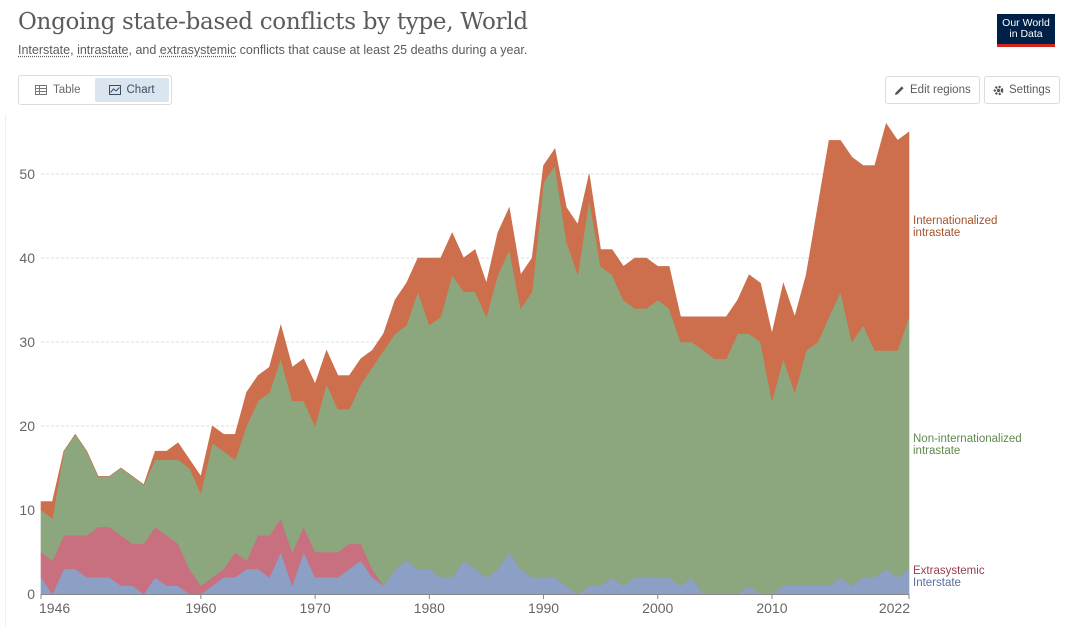 The height and width of the screenshot is (626, 1073). What do you see at coordinates (967, 439) in the screenshot?
I see `legend-noninternationalized-line1: Non-internationalized` at bounding box center [967, 439].